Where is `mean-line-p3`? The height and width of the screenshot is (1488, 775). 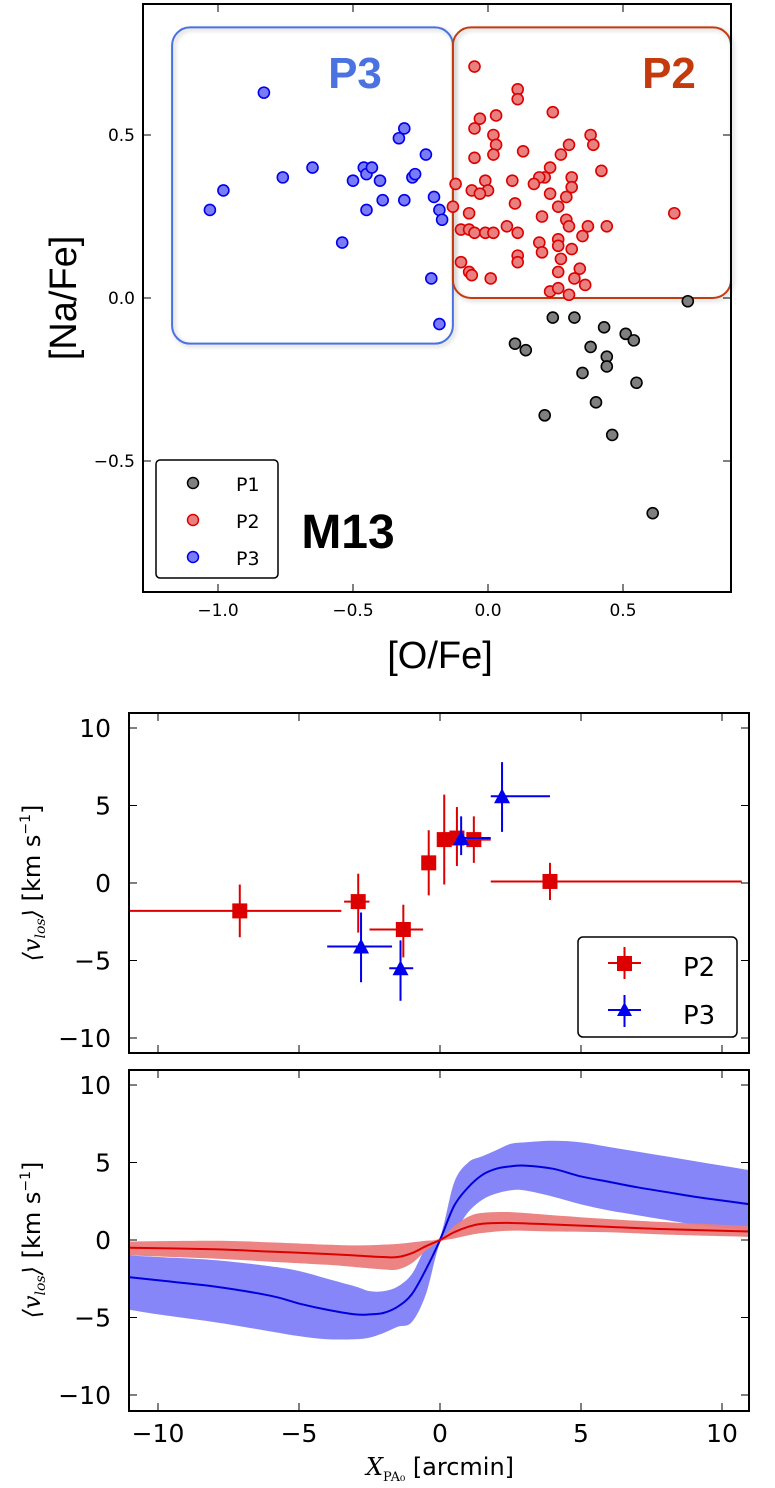
mean-line-p3 is located at coordinates (439, 1240).